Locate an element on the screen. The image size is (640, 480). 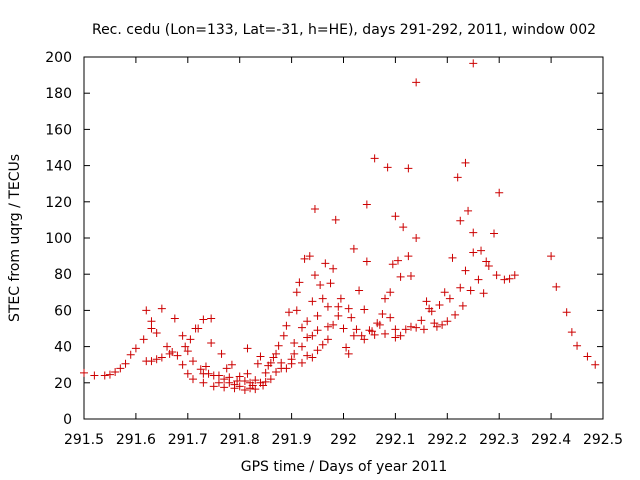
y-tick-label: 200 is located at coordinates (58, 58).